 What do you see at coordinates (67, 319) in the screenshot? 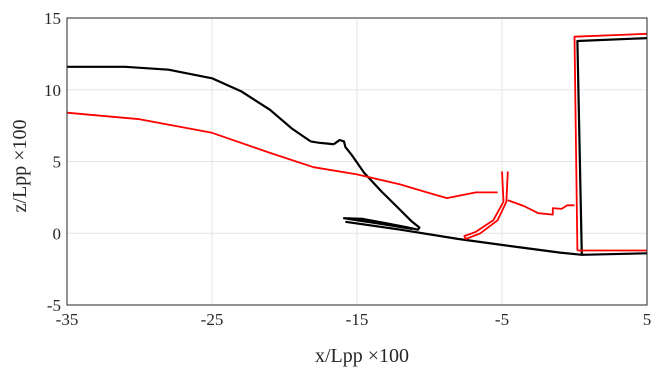
I see `x-tick-label: -35` at bounding box center [67, 319].